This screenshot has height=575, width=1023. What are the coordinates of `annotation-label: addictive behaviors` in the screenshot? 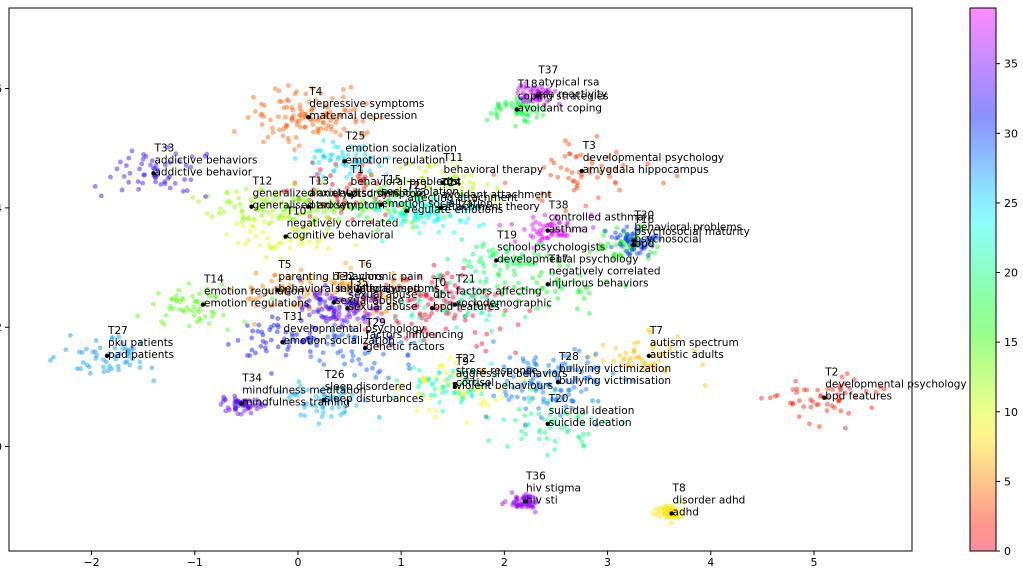 It's located at (205, 160).